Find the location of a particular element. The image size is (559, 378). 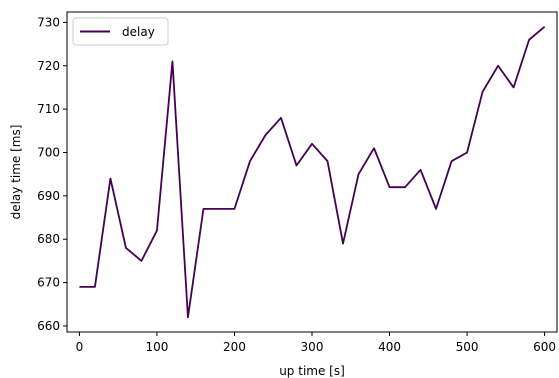

y-tick-label: 710 is located at coordinates (48, 109).